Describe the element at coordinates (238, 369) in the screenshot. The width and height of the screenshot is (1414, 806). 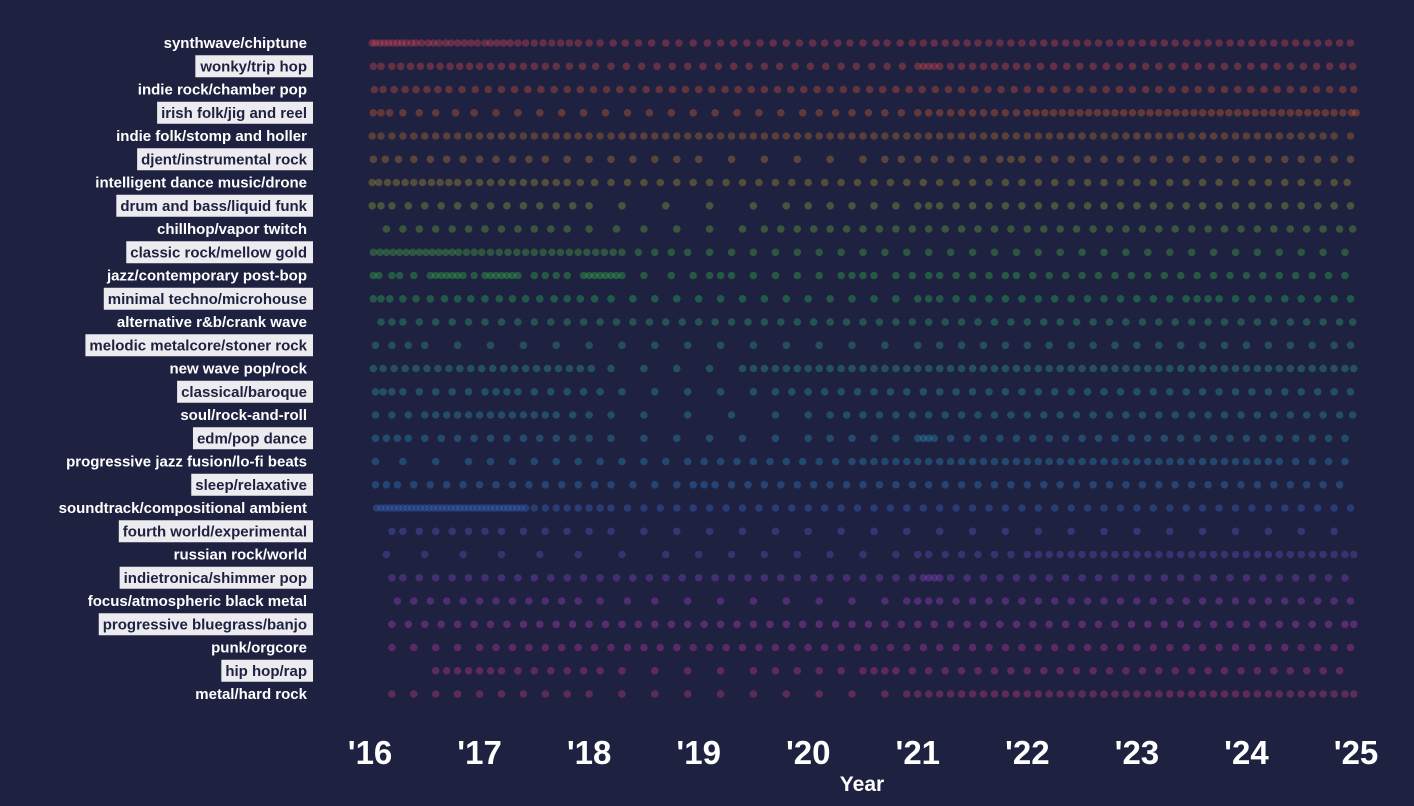
I see `genre-label: new wave pop/rock` at that location.